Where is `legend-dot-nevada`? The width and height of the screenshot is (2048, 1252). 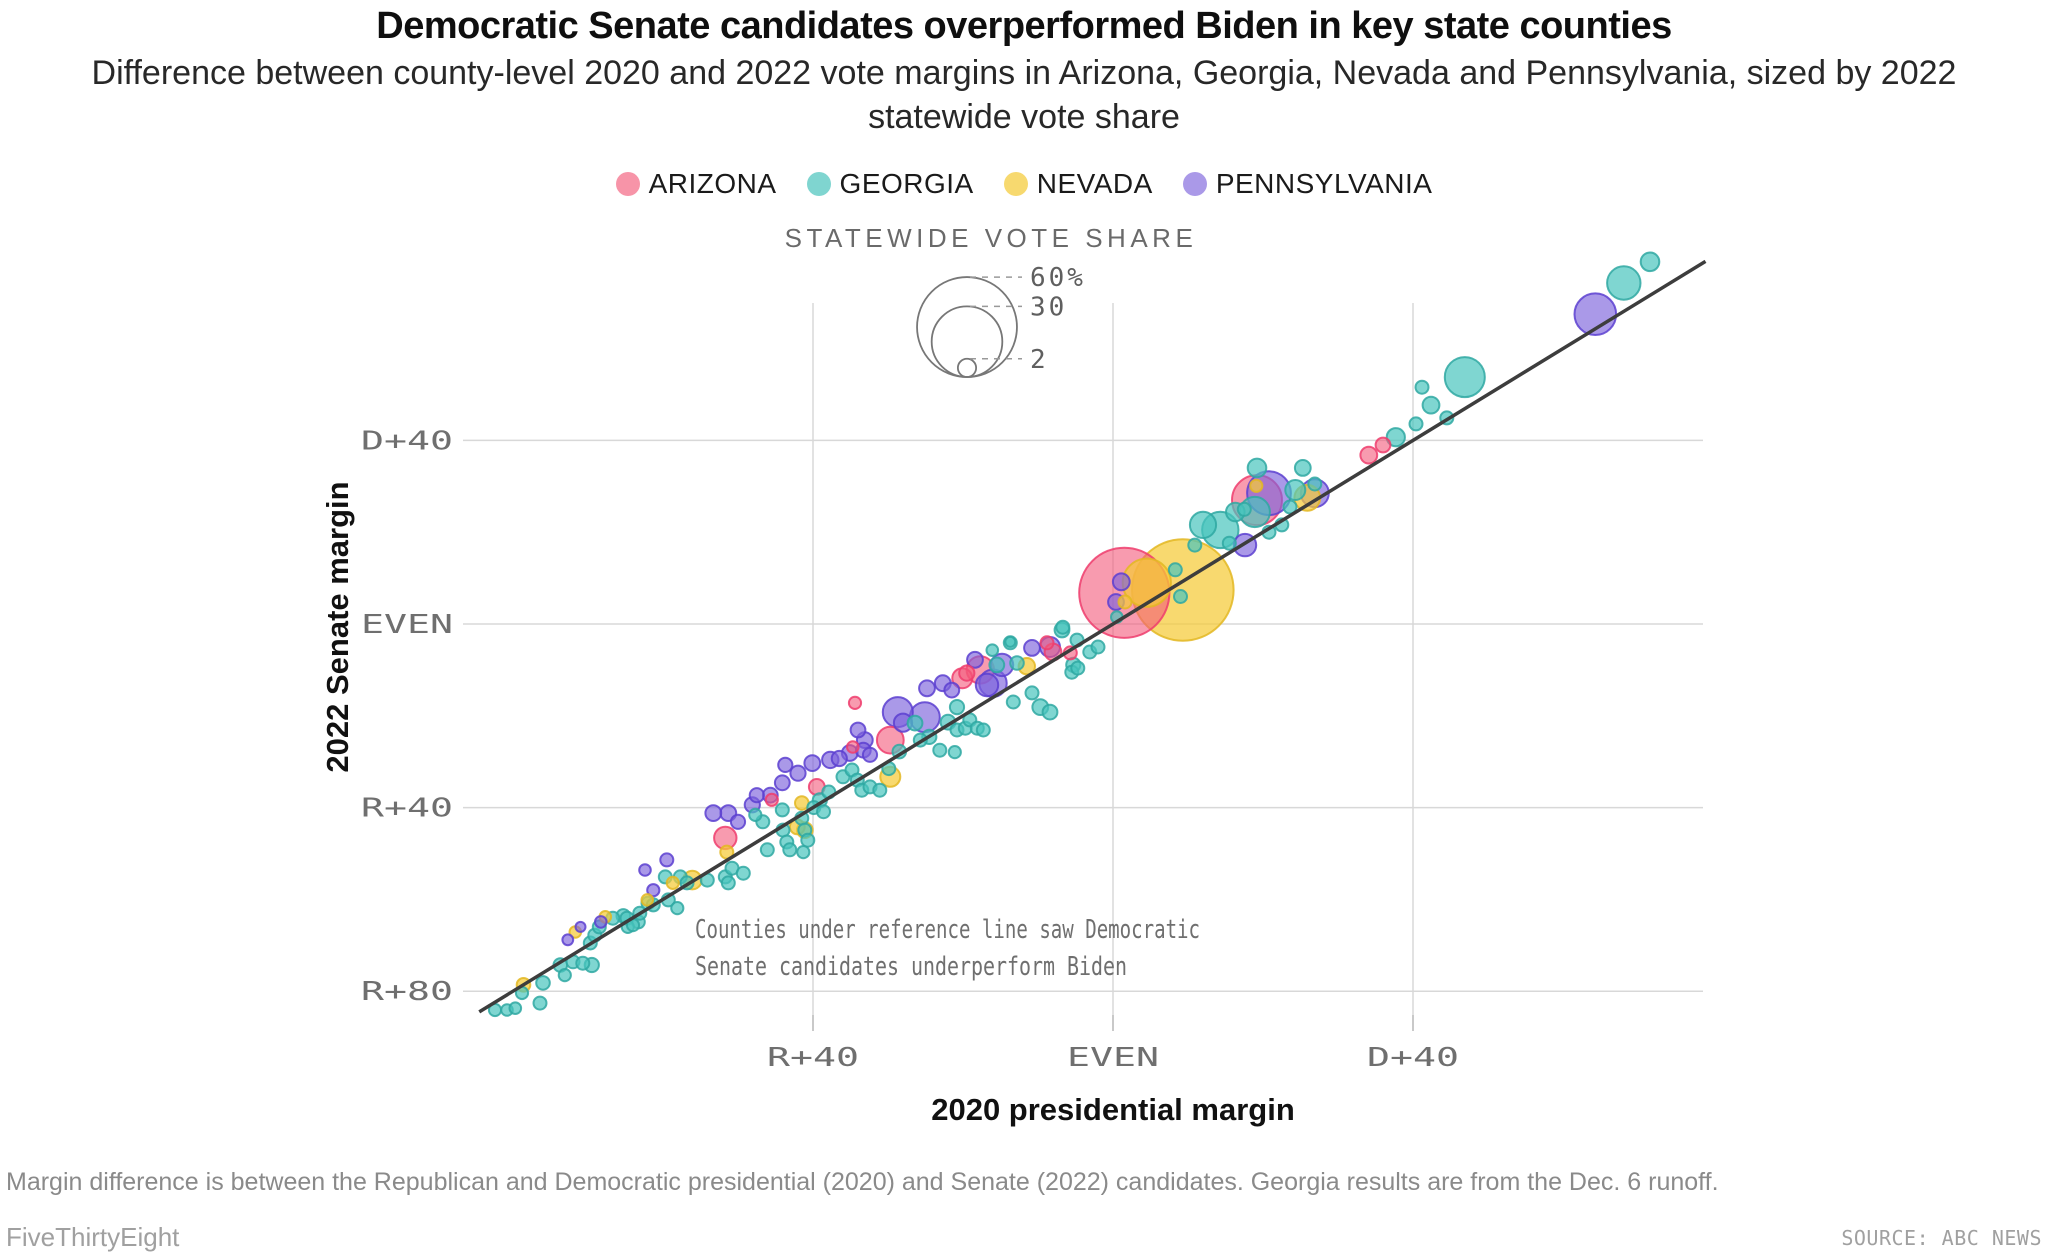 legend-dot-nevada is located at coordinates (1015, 184).